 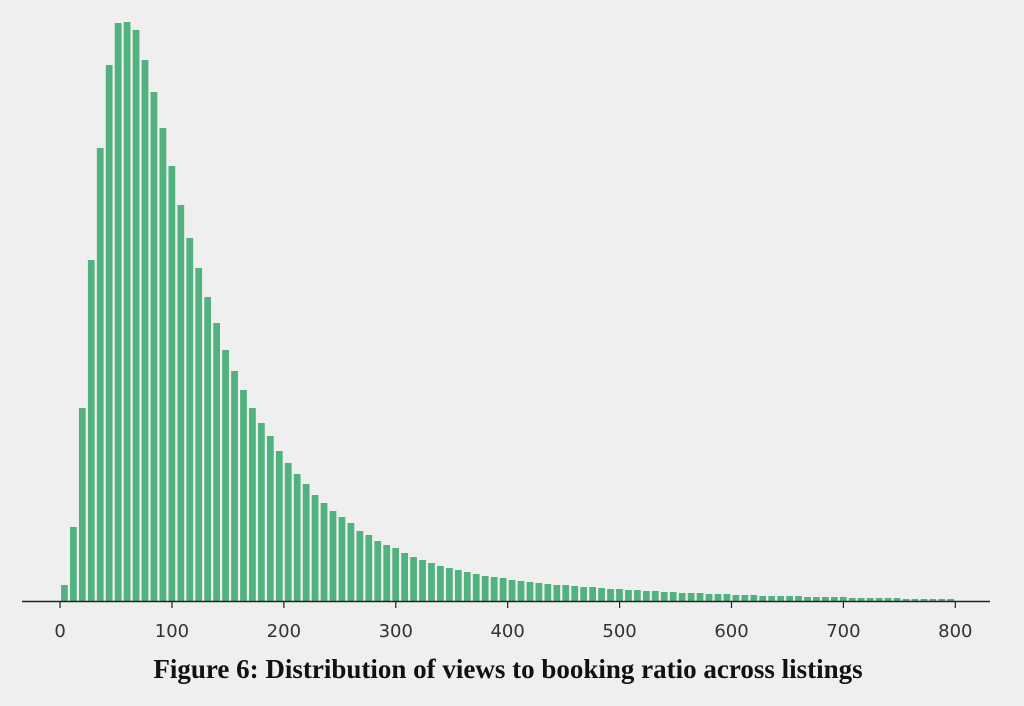 I want to click on x-tick-label: 200, so click(x=284, y=631).